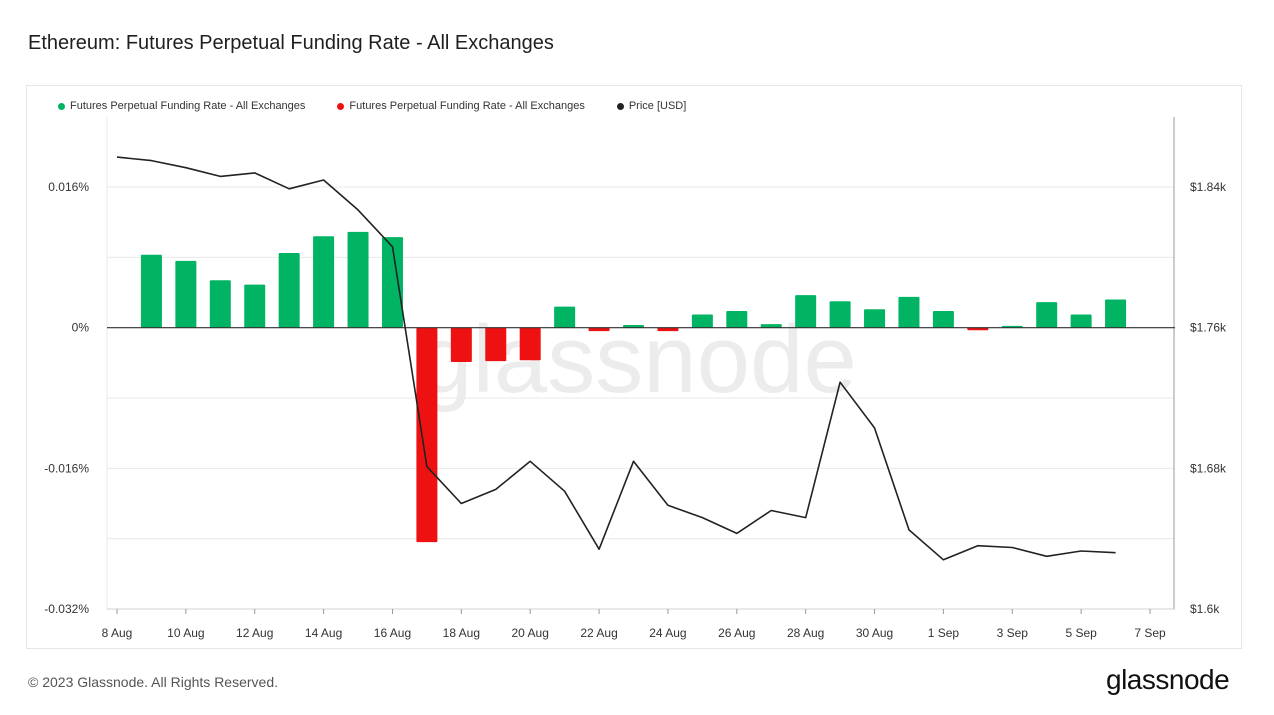 The height and width of the screenshot is (715, 1274). I want to click on y-right-tick-label: $1.6k, so click(1205, 609).